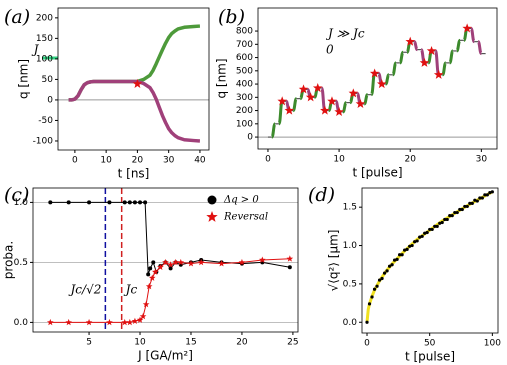  Describe the element at coordinates (24, 79) in the screenshot. I see `y-axis-label: q [nm]` at that location.